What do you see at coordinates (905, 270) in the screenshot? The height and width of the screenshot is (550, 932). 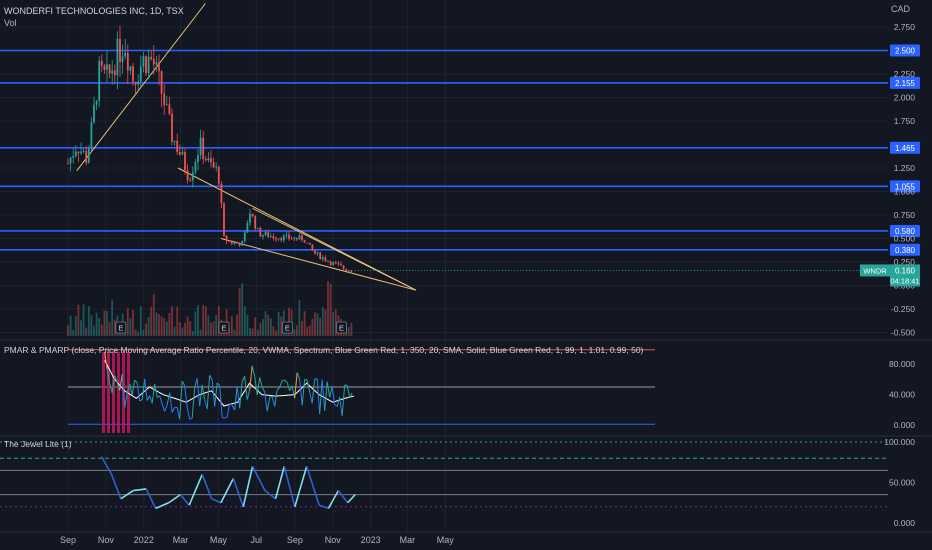 I see `price-tag-value: 0.160` at bounding box center [905, 270].